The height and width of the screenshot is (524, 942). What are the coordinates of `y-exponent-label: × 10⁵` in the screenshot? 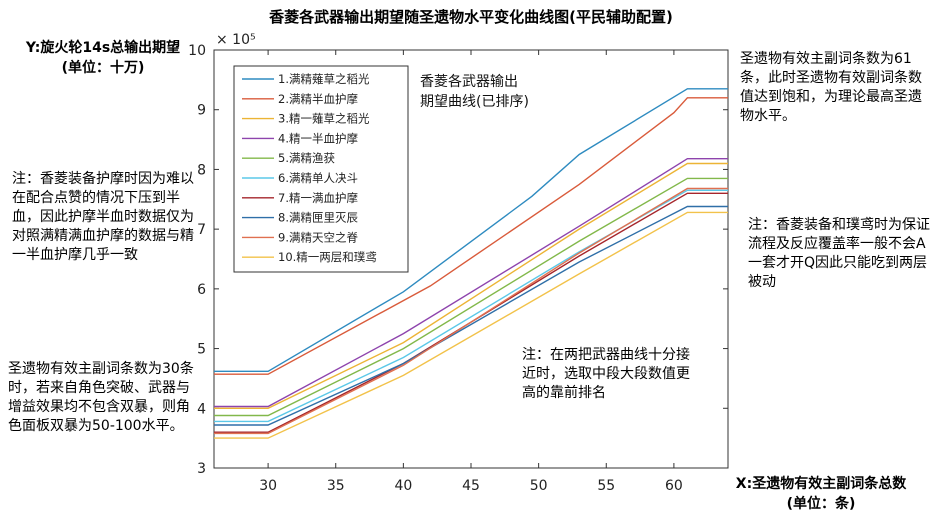 It's located at (236, 40).